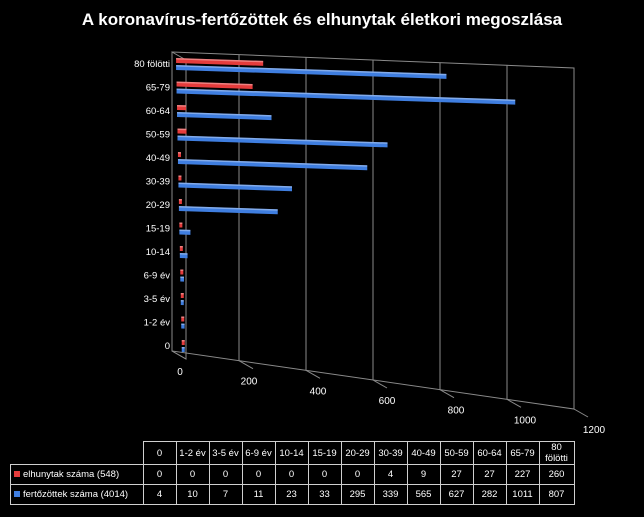 The image size is (644, 517). What do you see at coordinates (77, 453) in the screenshot?
I see `table-corner` at bounding box center [77, 453].